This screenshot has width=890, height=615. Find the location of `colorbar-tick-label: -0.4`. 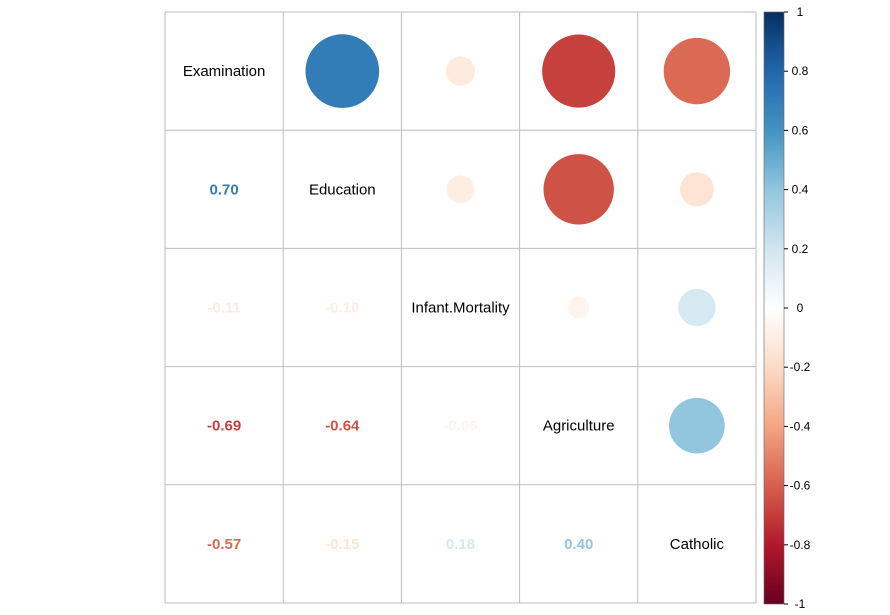

colorbar-tick-label: -0.4 is located at coordinates (800, 426).